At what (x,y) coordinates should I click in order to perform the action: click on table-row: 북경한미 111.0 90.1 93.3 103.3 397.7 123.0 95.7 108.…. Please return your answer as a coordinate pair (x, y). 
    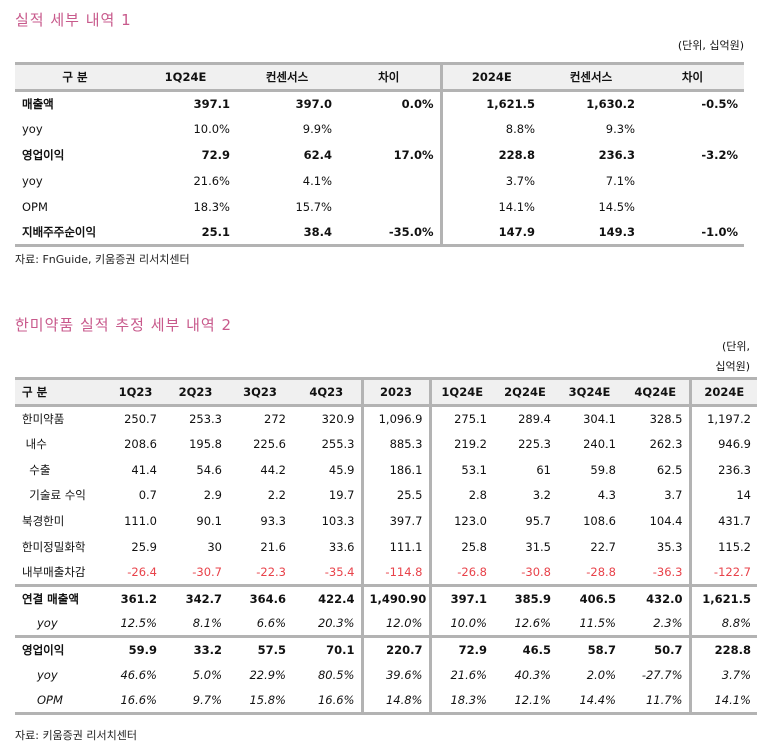
    Looking at the image, I should click on (386, 521).